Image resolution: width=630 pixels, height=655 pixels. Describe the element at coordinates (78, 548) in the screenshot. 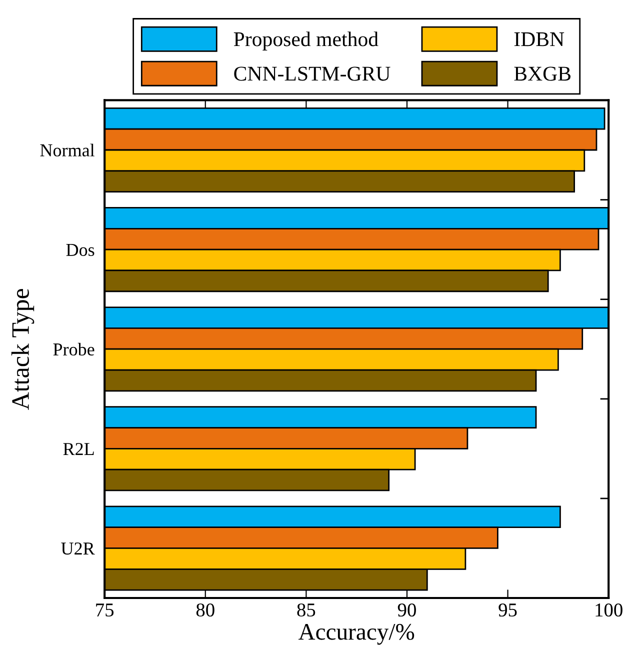

I see `y-tick-label: U2R` at that location.